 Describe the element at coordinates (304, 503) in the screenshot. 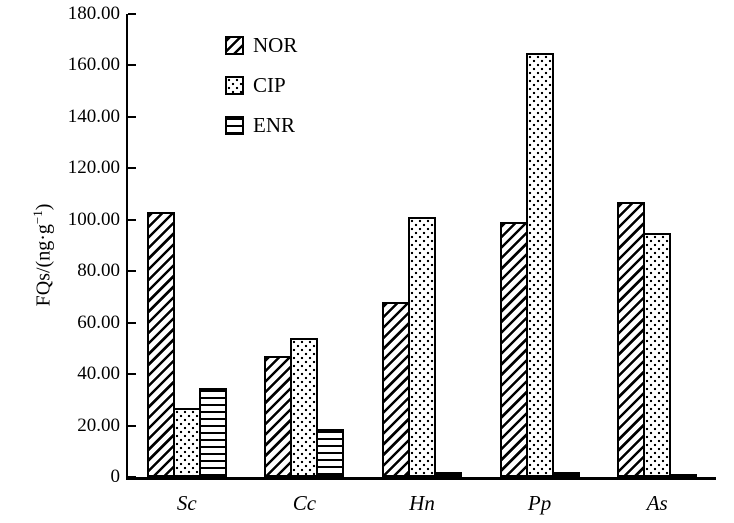

I see `x-category-label-cc: Cc` at that location.